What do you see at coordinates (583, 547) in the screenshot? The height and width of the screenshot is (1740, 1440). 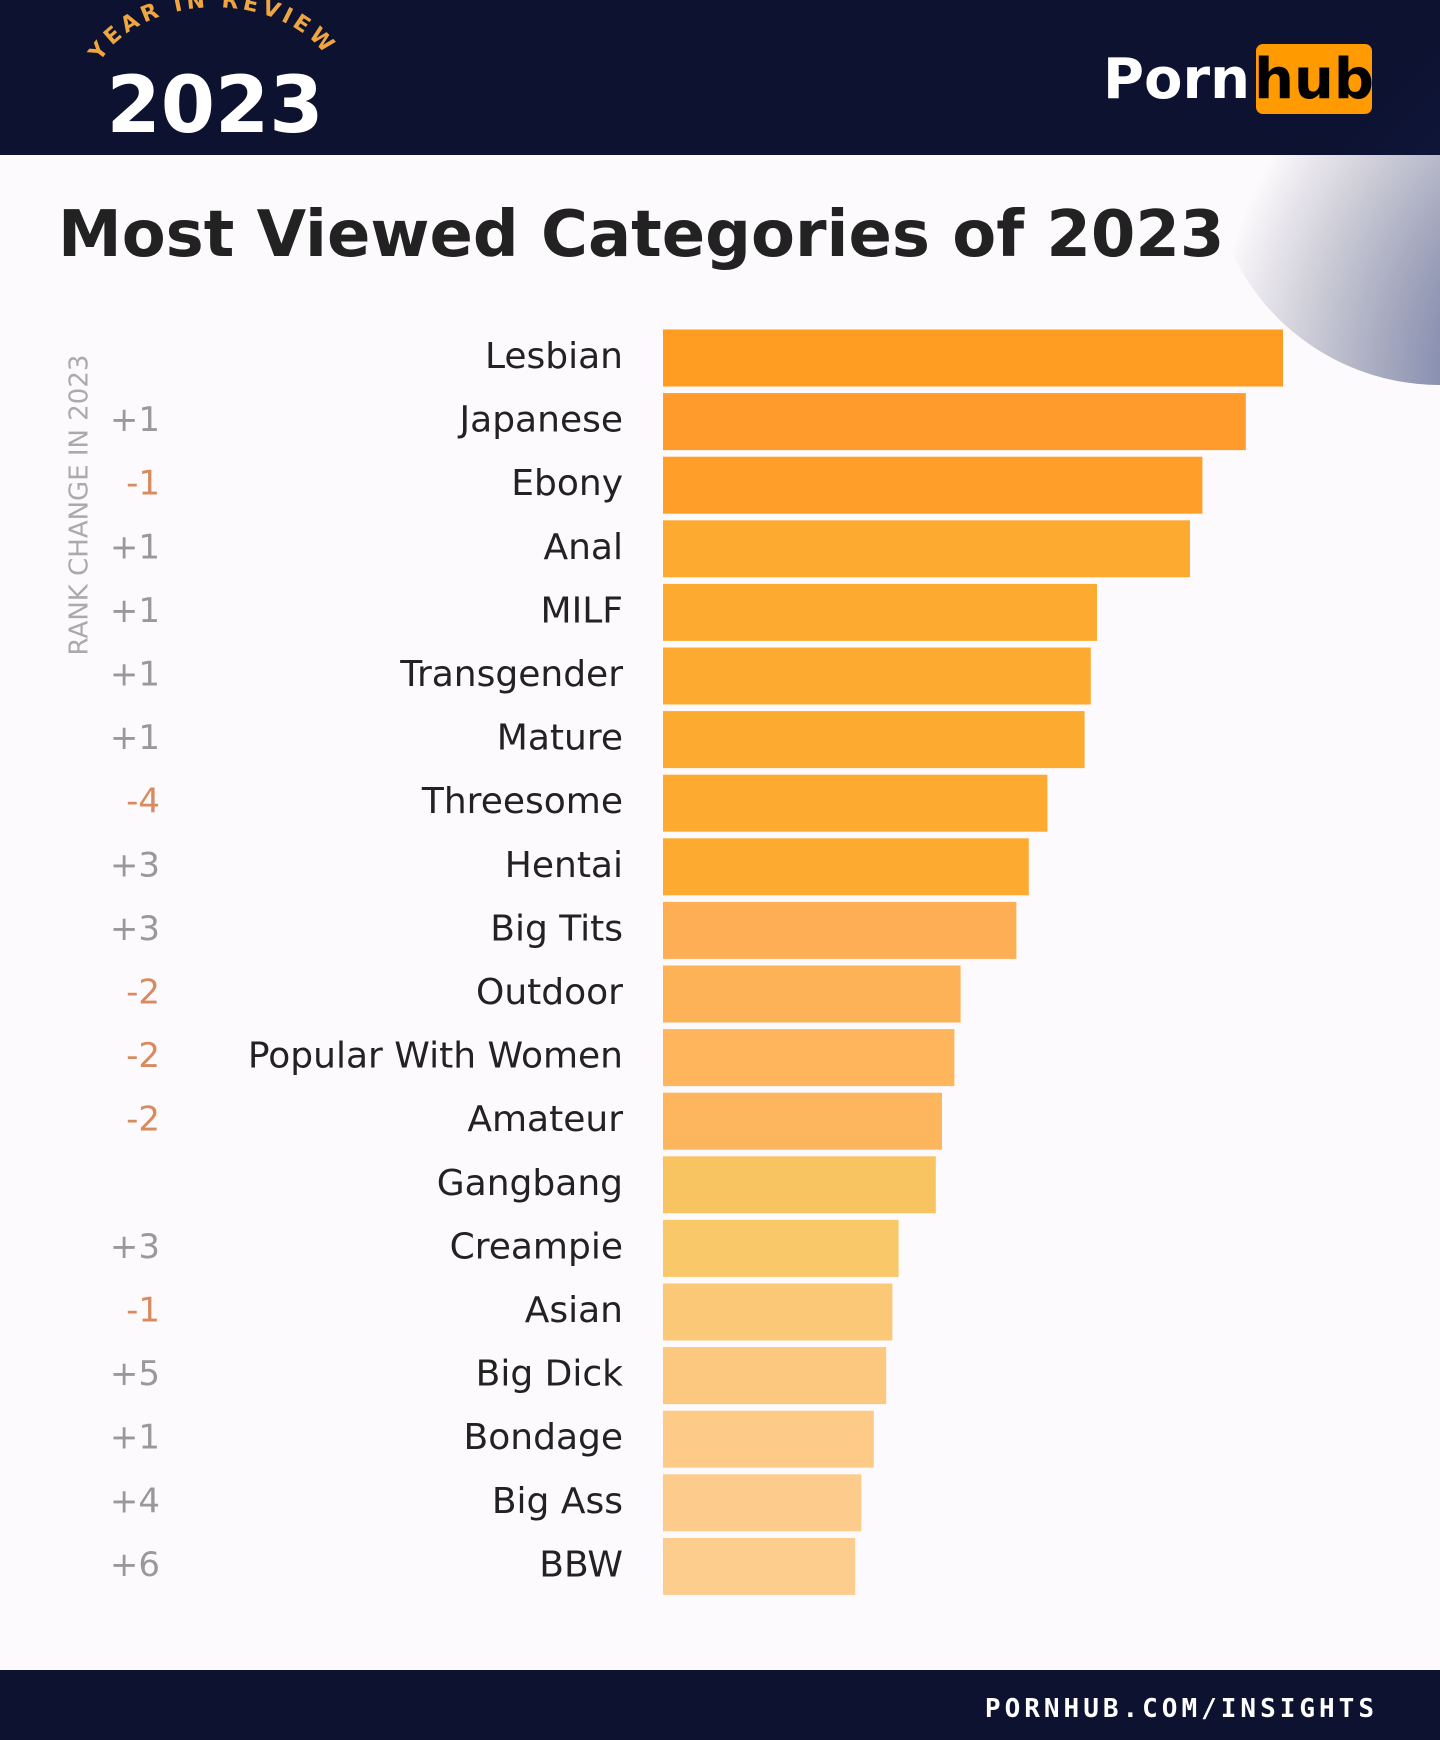 I see `category-label: Anal` at bounding box center [583, 547].